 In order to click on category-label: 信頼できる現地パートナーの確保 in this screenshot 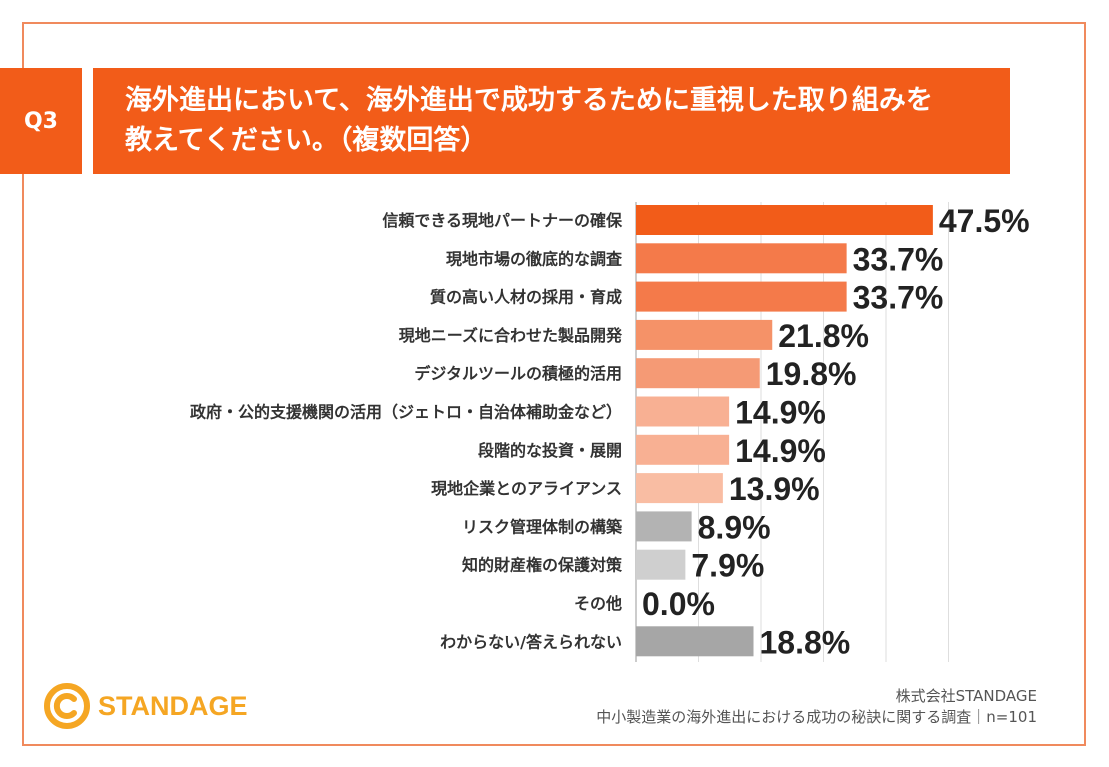, I will do `click(502, 220)`.